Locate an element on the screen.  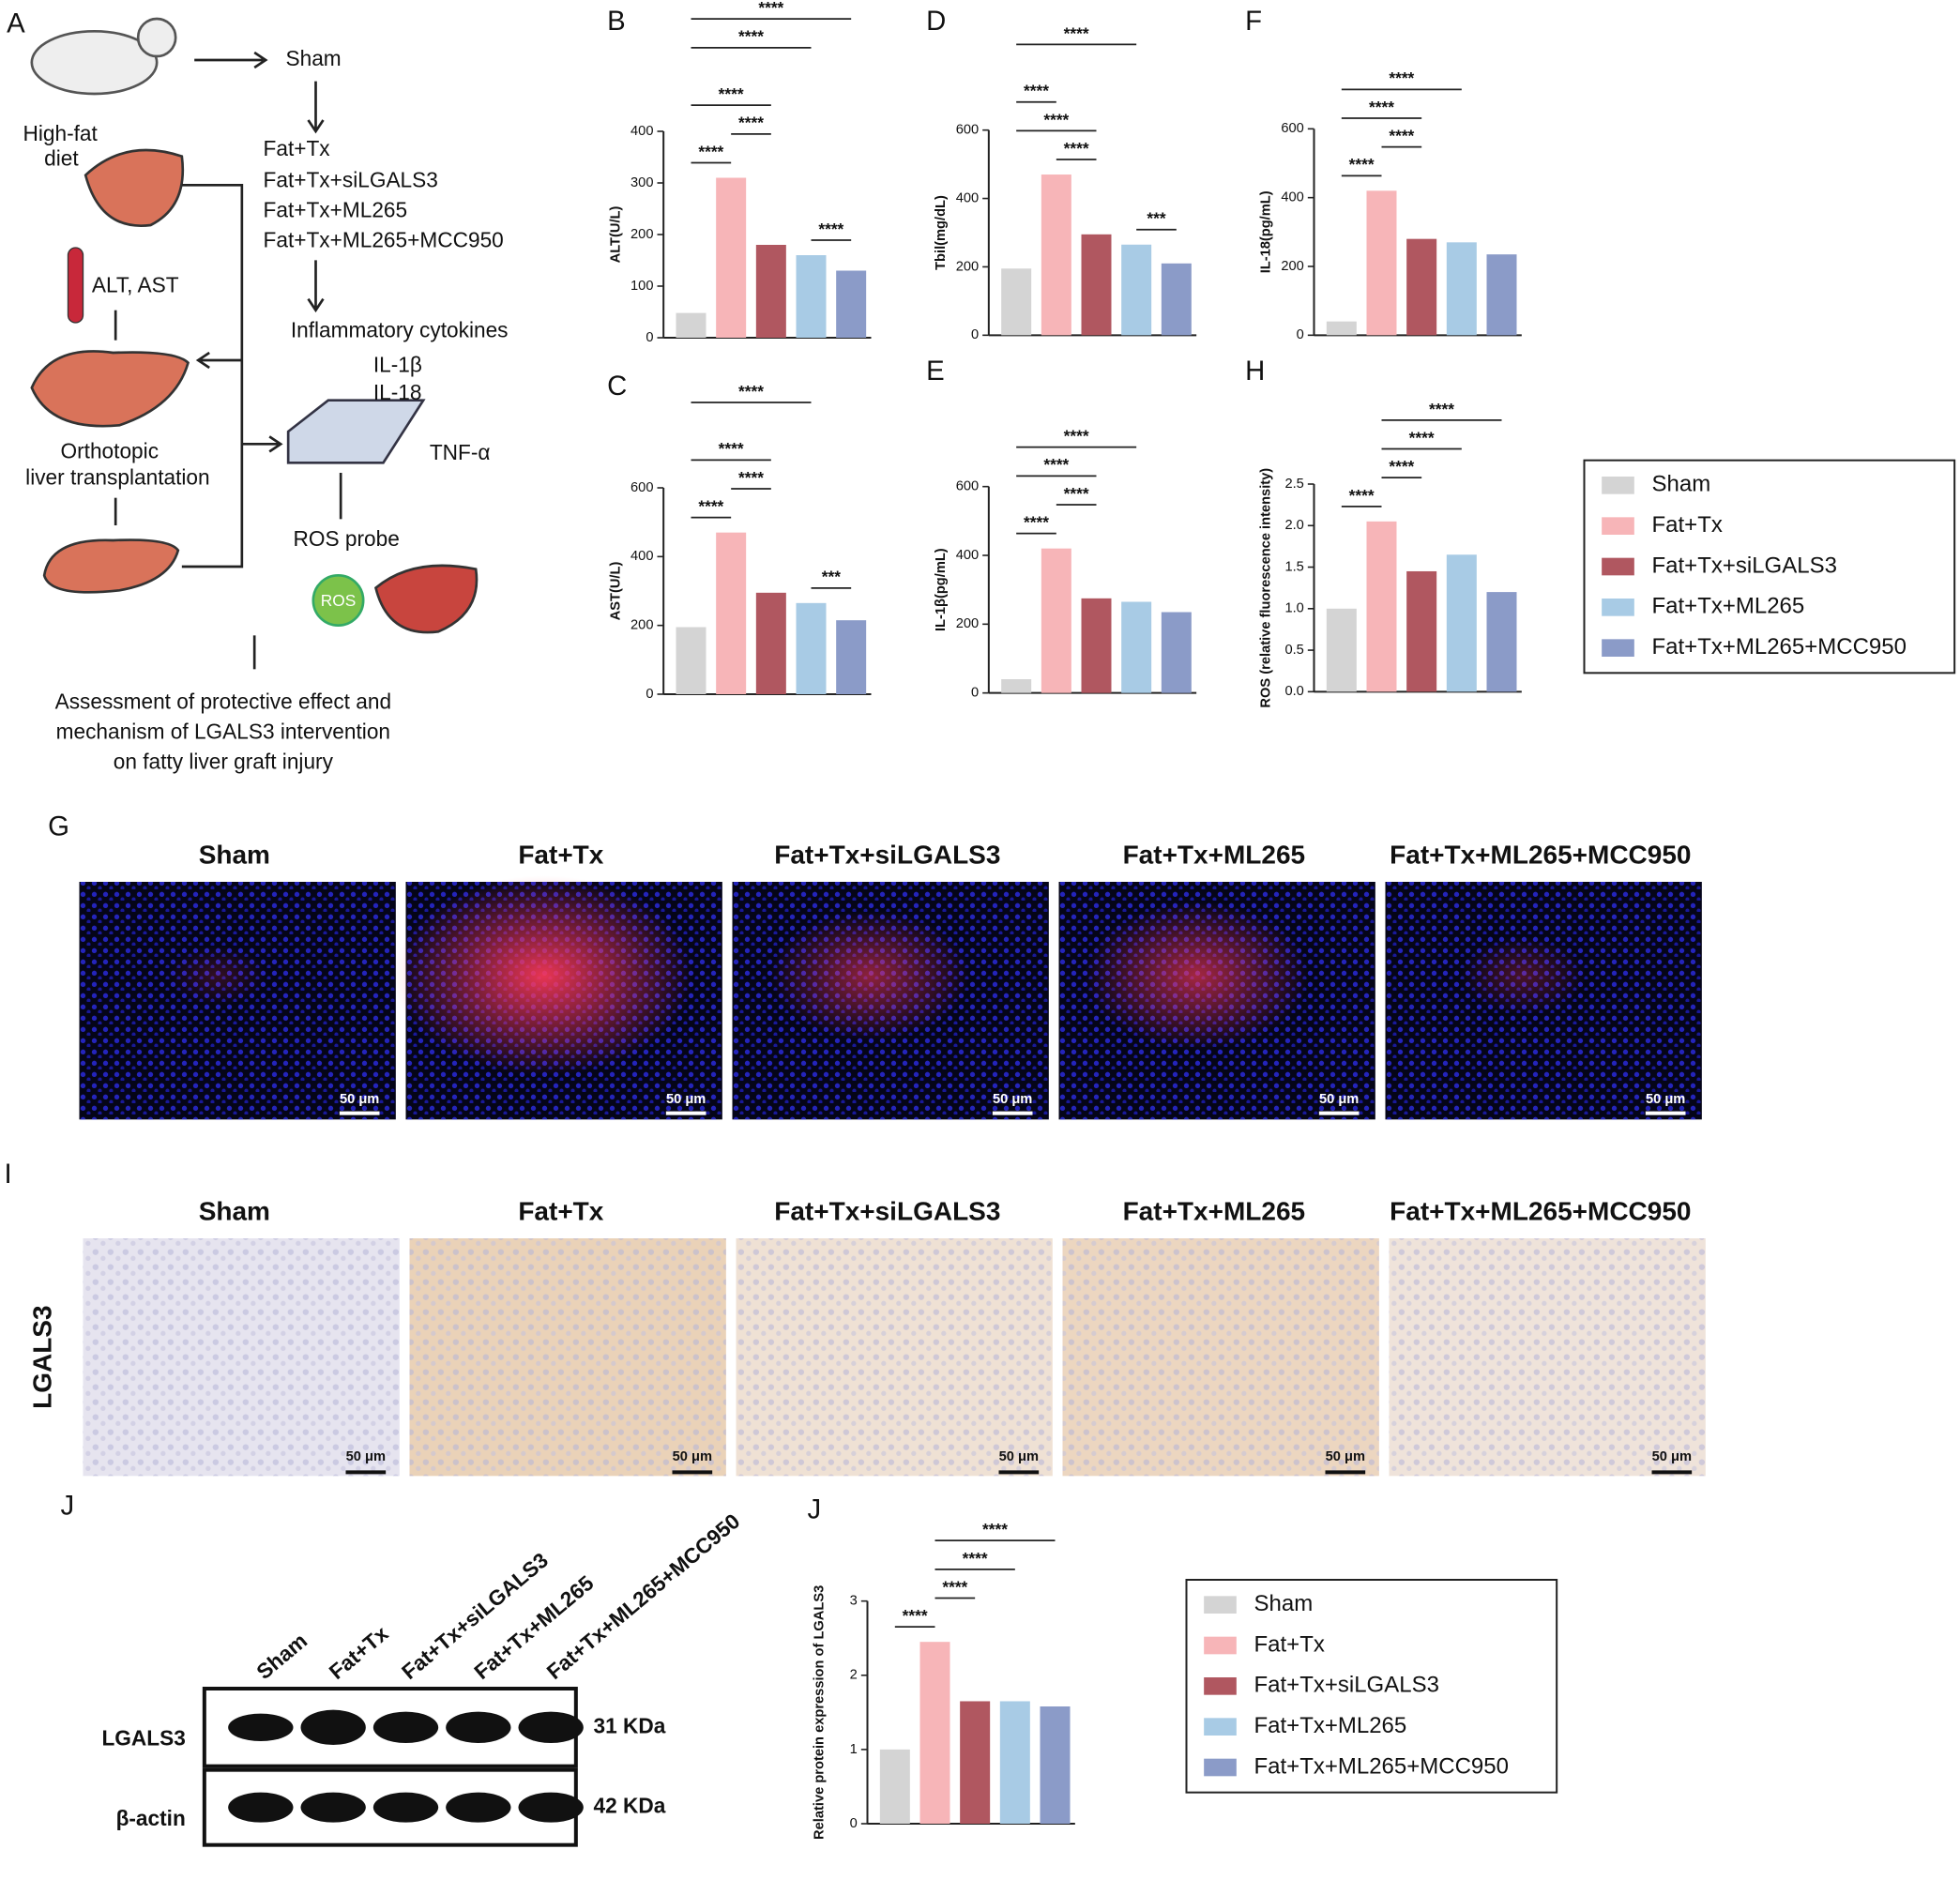
mouse-head is located at coordinates (156, 37).